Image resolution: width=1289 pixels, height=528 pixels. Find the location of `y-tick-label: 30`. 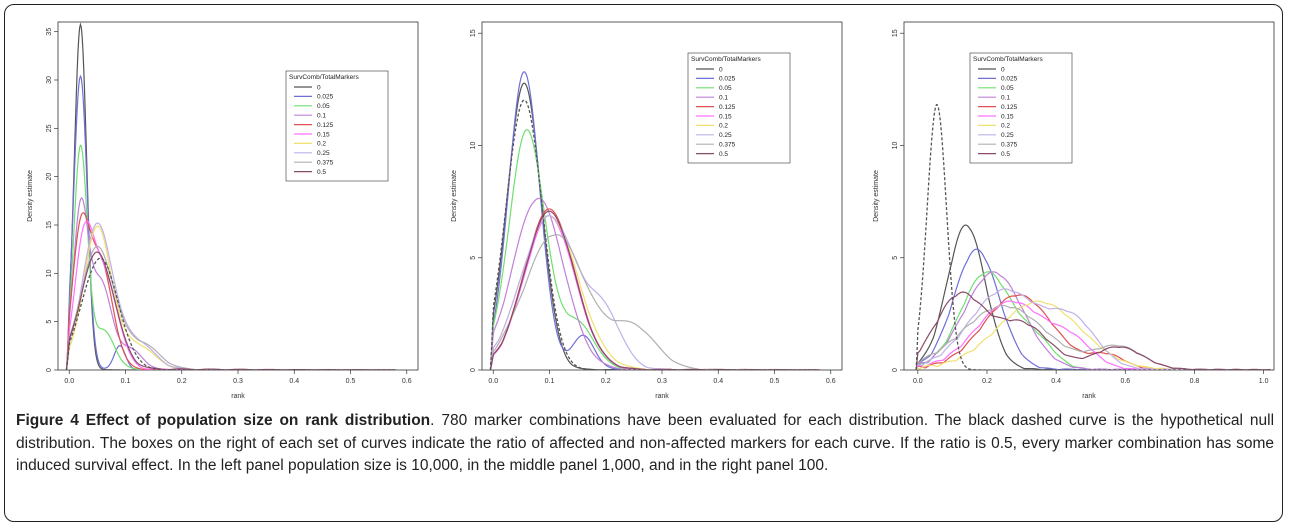

y-tick-label: 30 is located at coordinates (49, 80).